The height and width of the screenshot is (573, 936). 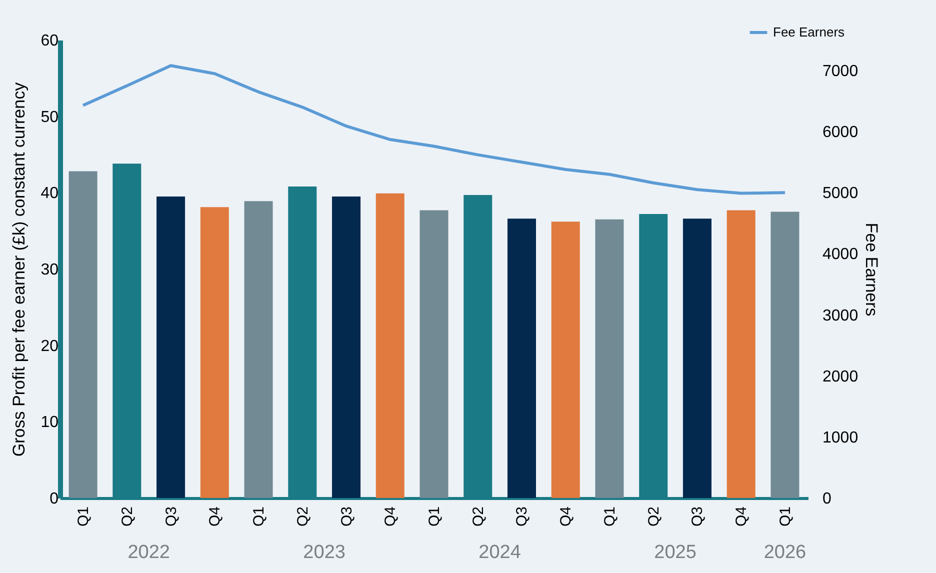 What do you see at coordinates (840, 255) in the screenshot?
I see `y2-tick-label: 4000` at bounding box center [840, 255].